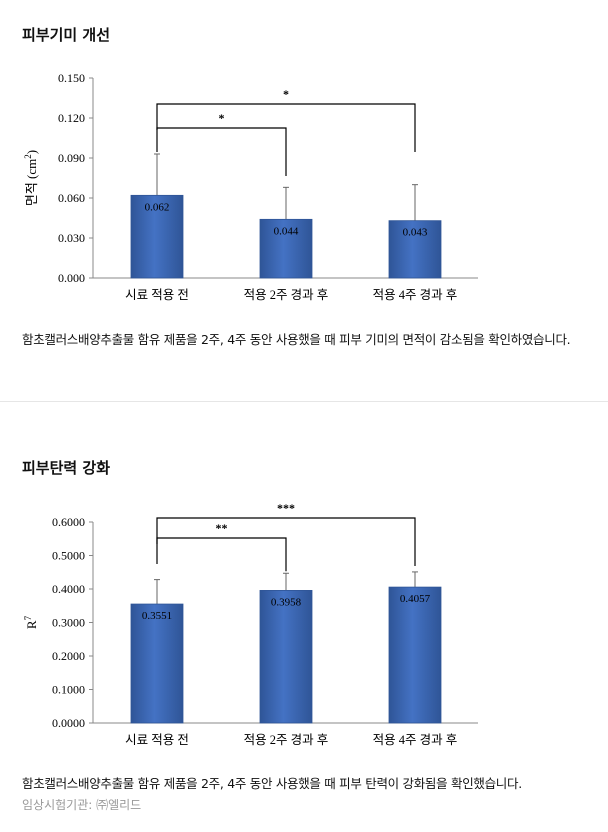 The image size is (608, 832). What do you see at coordinates (68, 522) in the screenshot?
I see `y-tick-label: 0.6000` at bounding box center [68, 522].